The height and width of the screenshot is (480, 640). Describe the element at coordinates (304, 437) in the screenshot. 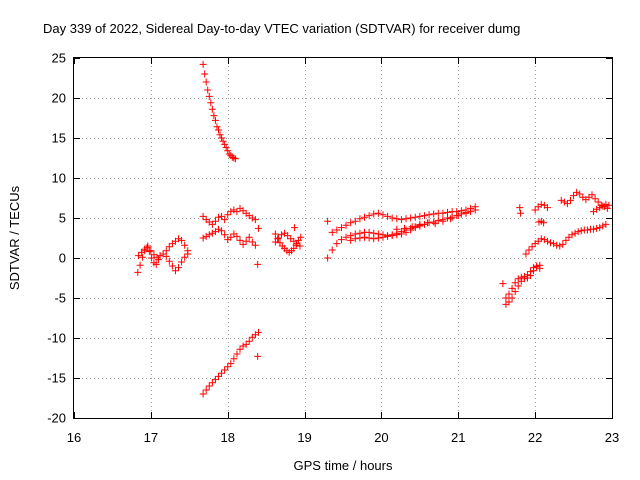

I see `x-tick-label: 19` at that location.